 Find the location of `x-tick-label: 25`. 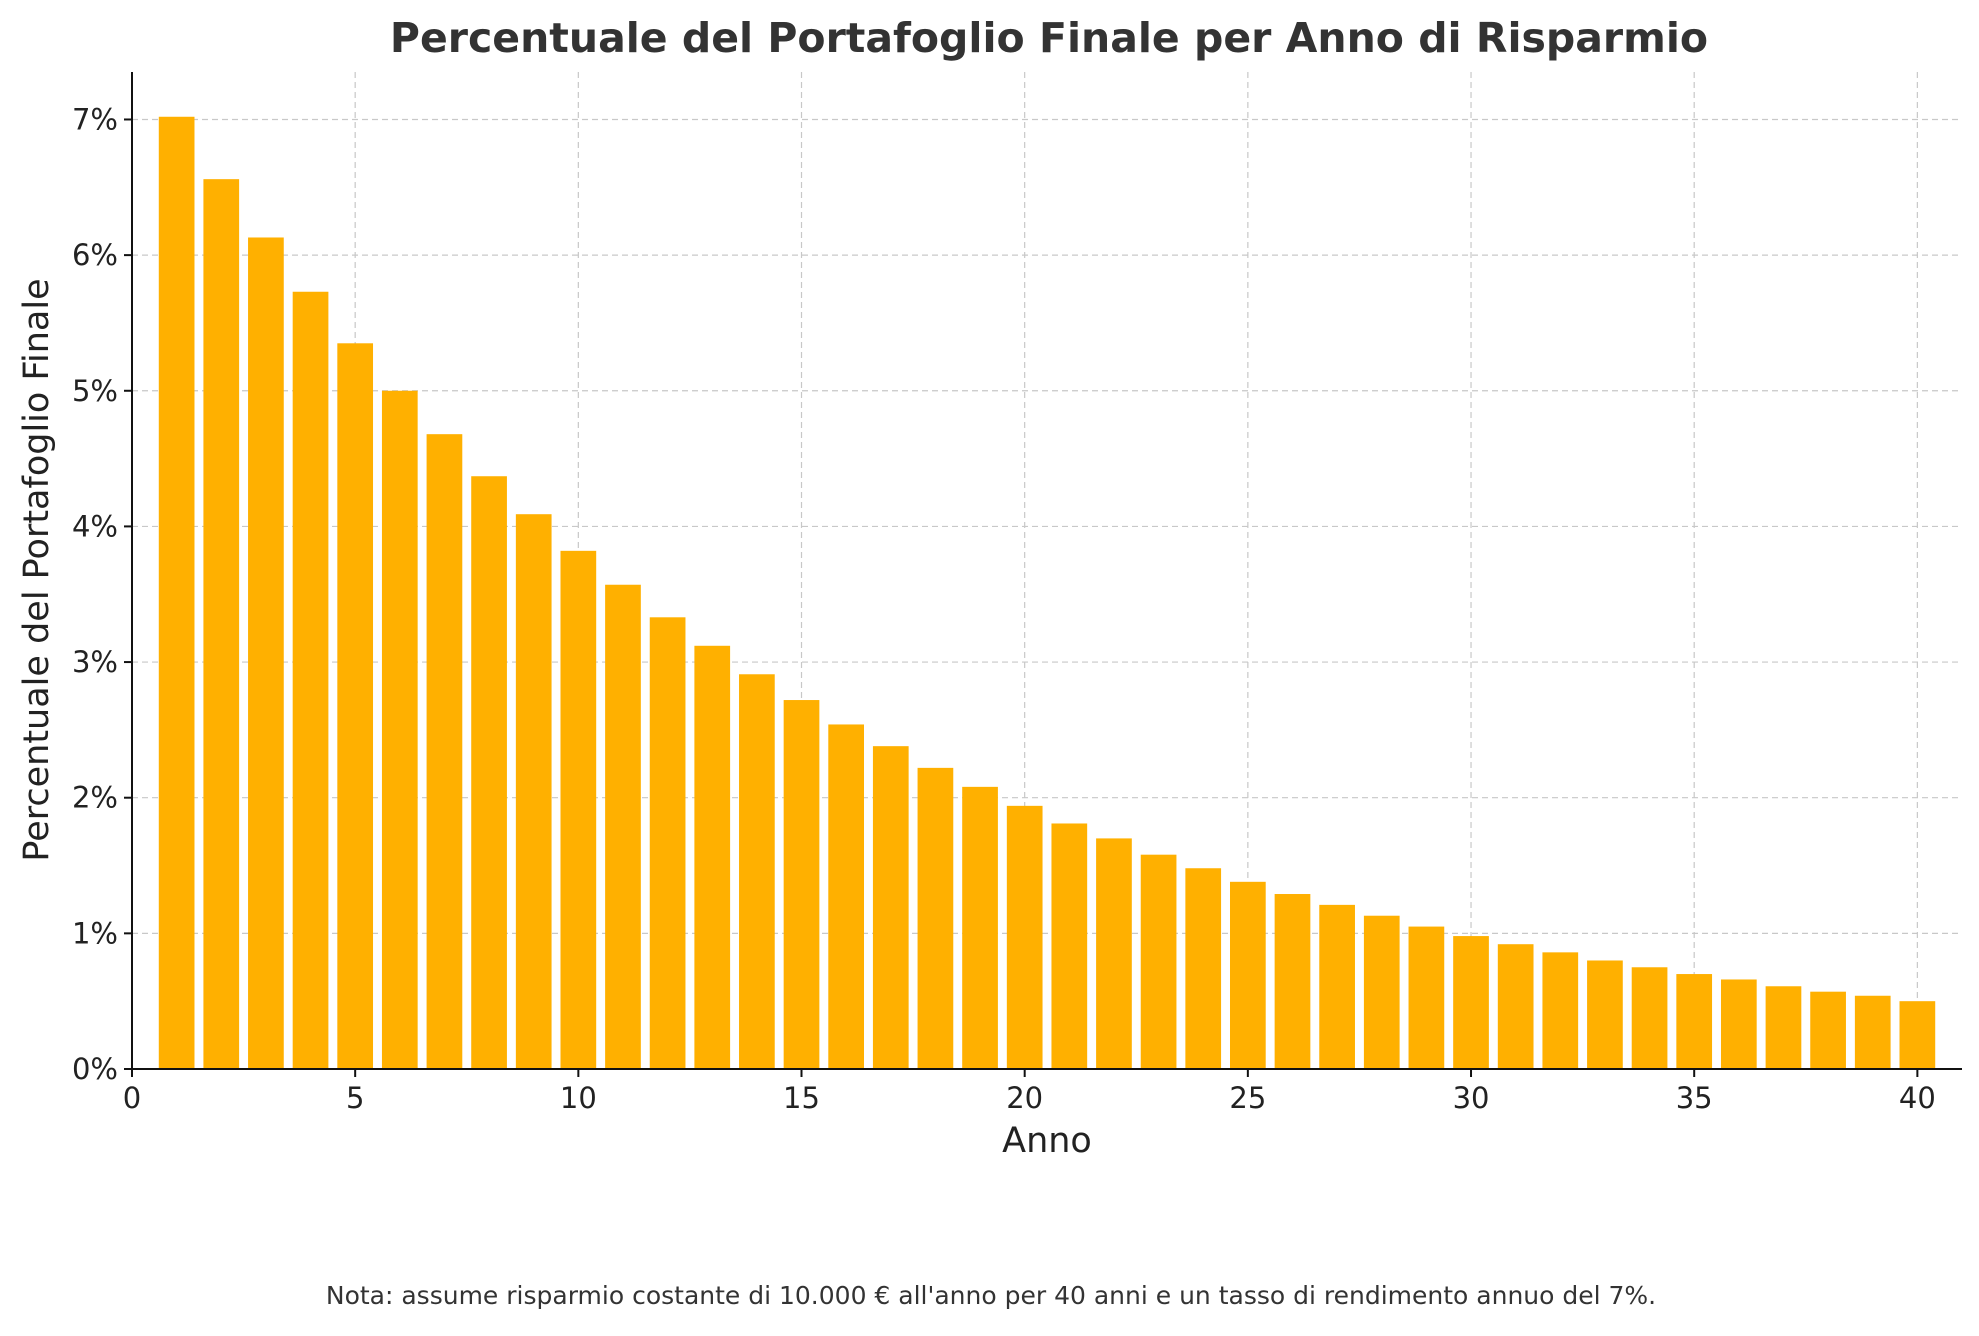

x-tick-label: 25 is located at coordinates (1247, 1098).